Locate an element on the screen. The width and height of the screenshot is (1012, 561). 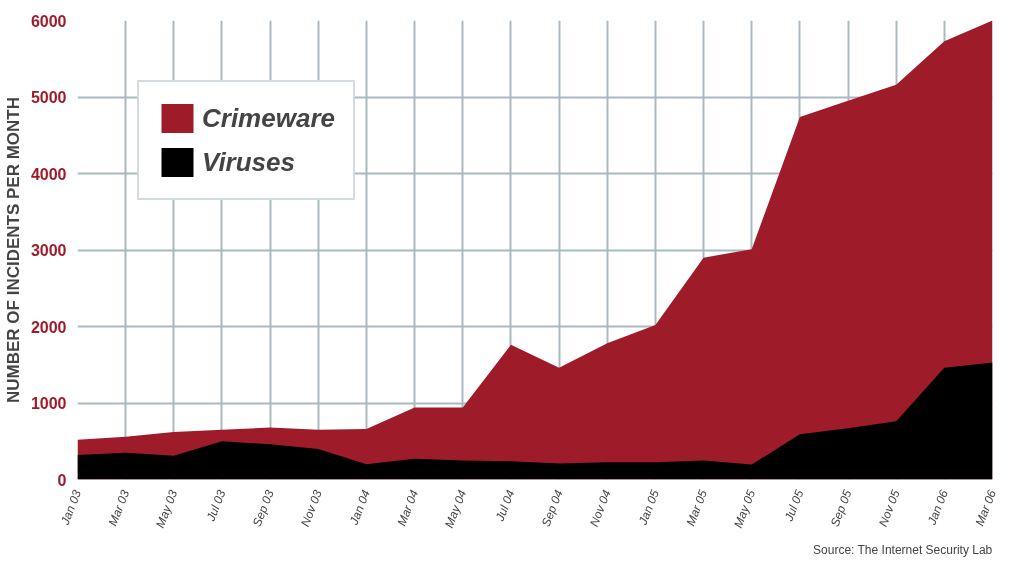
x-tick-label: Mar 06 is located at coordinates (986, 507).